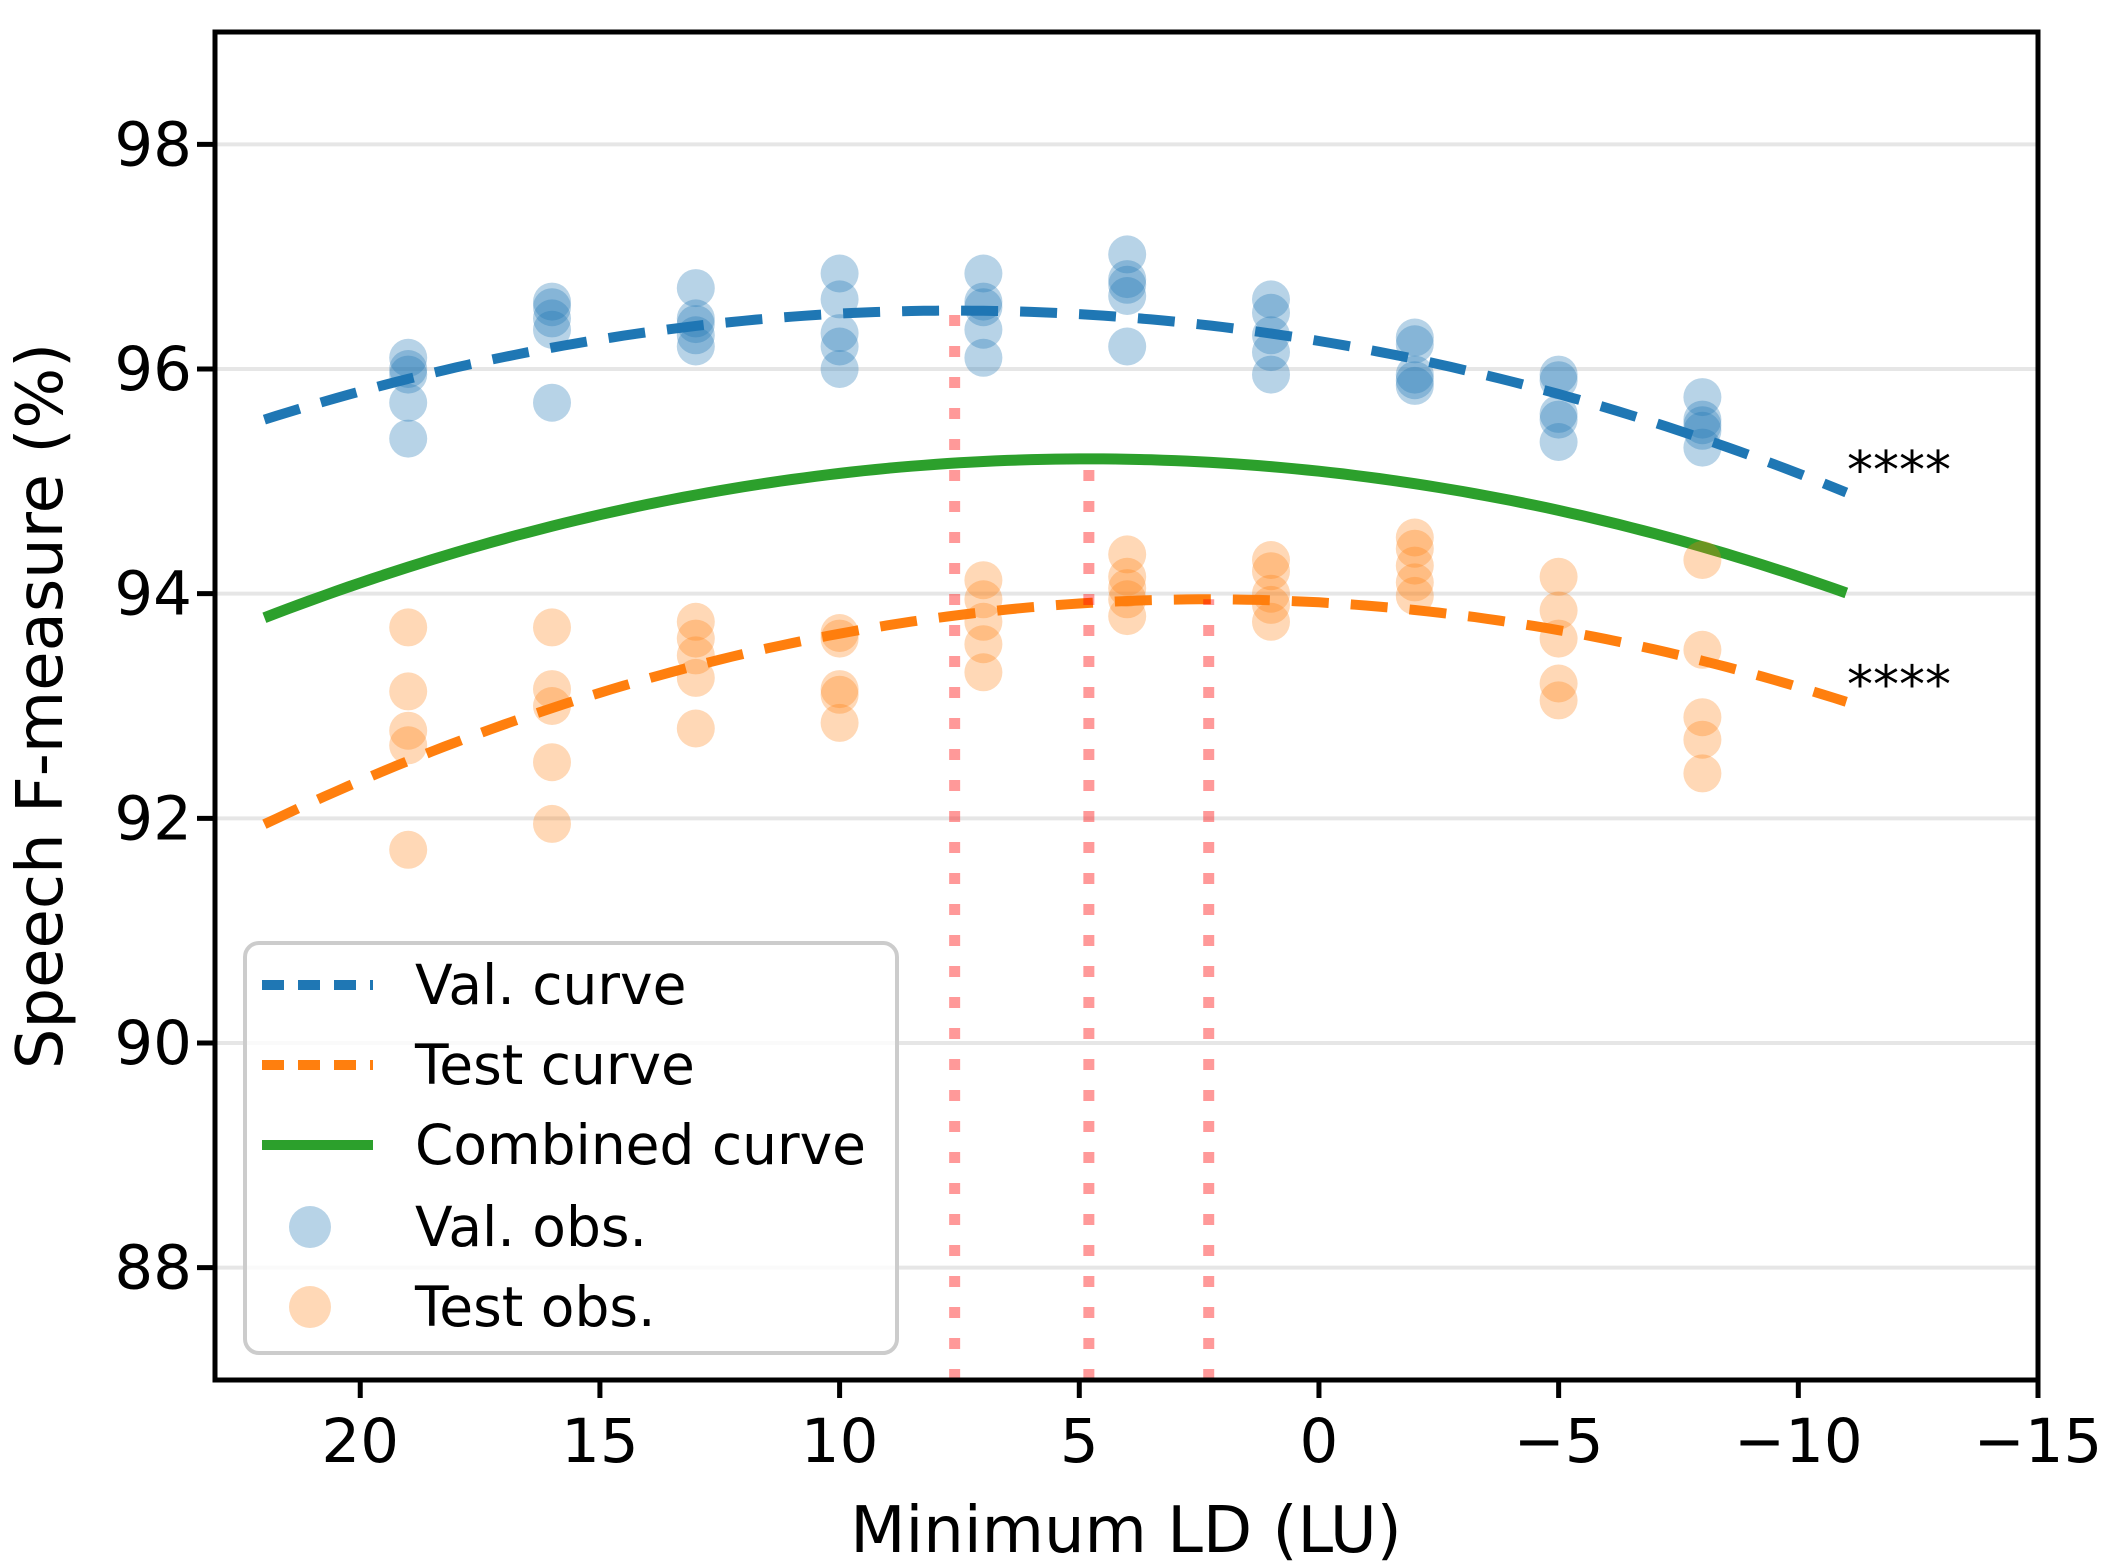  What do you see at coordinates (1082, 845) in the screenshot?
I see `optimum-vlines` at bounding box center [1082, 845].